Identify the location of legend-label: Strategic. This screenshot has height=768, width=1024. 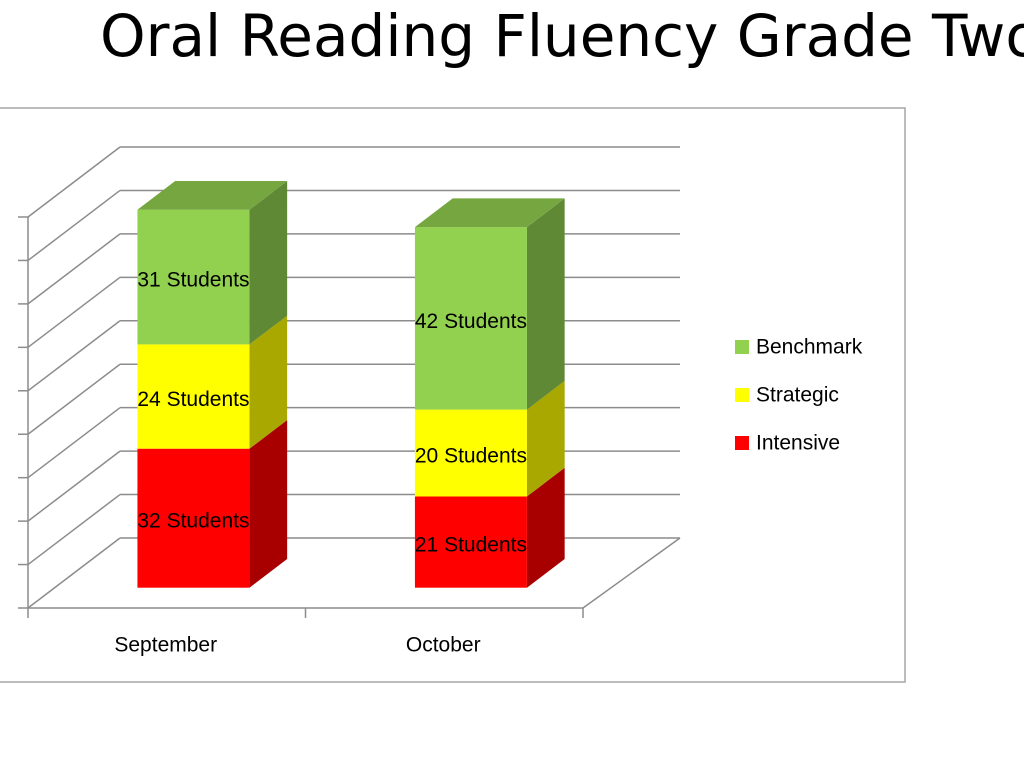
(797, 395).